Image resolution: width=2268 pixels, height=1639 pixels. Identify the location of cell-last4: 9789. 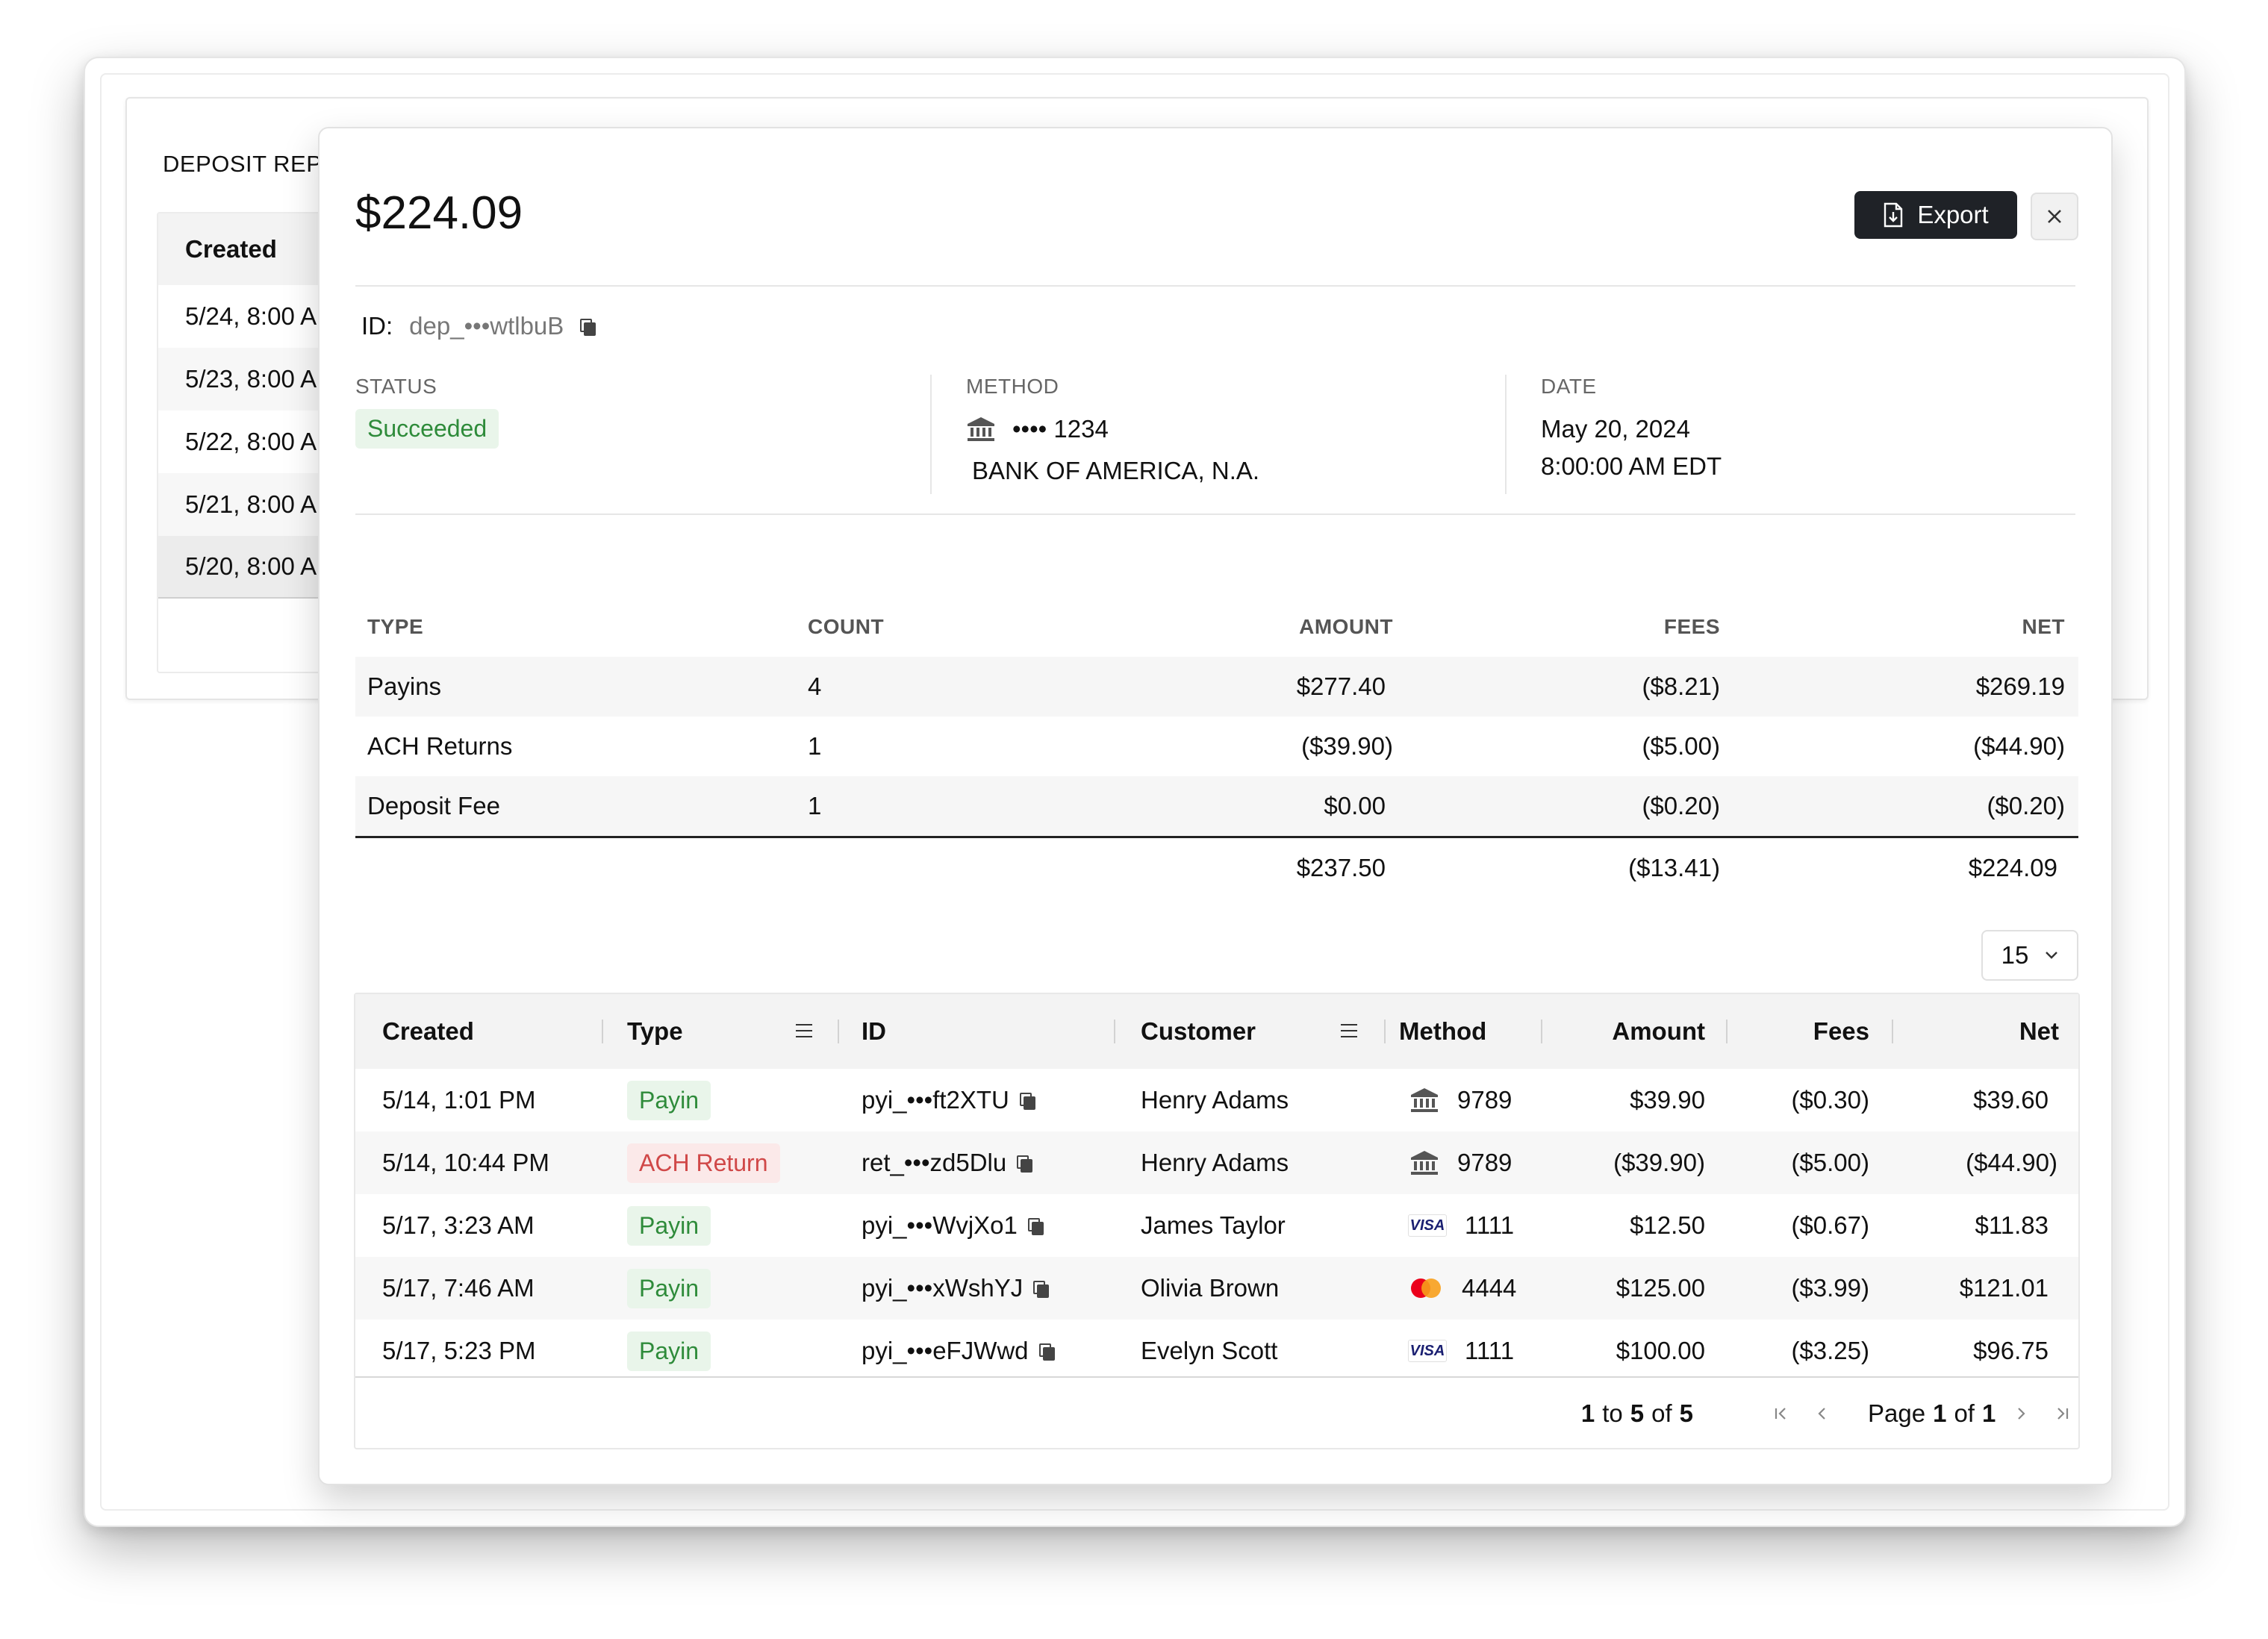
(1484, 1100).